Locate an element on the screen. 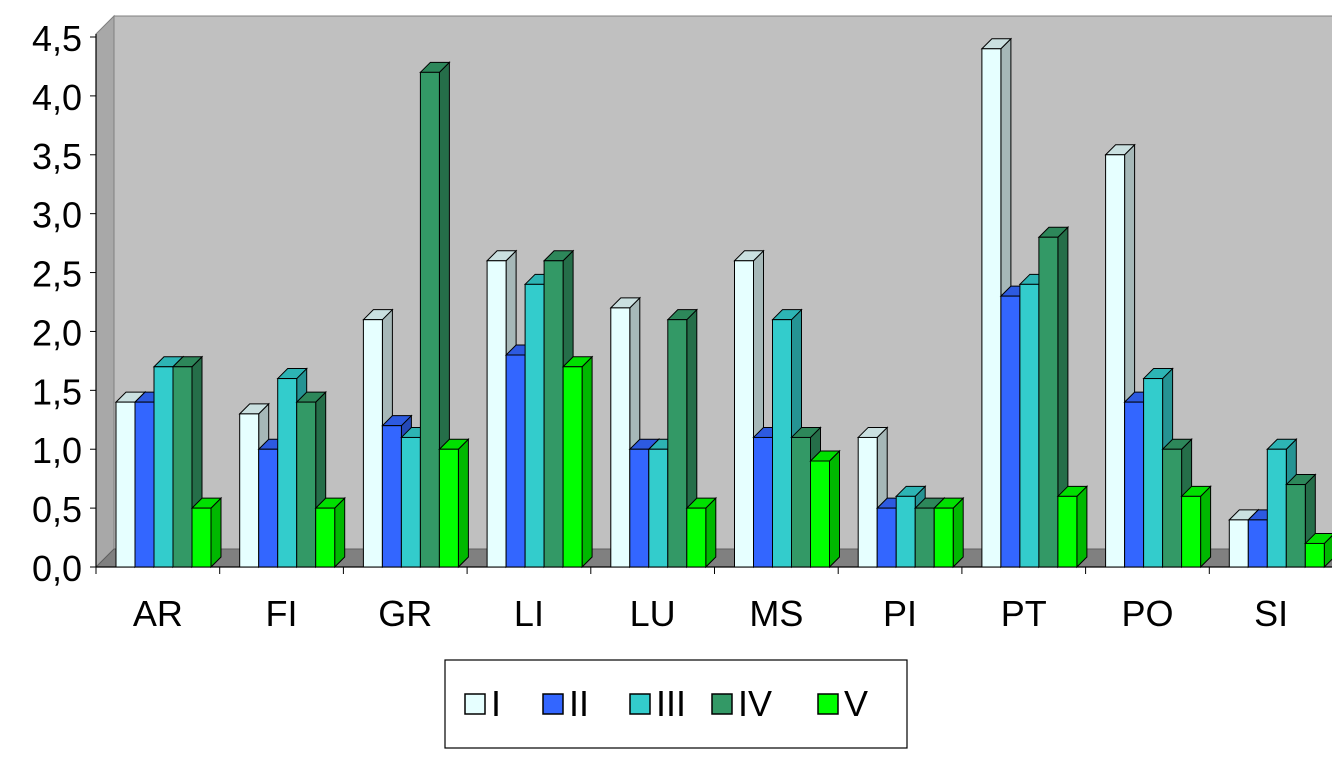 The height and width of the screenshot is (757, 1332). y-tick-label: 4,5 is located at coordinates (57, 38).